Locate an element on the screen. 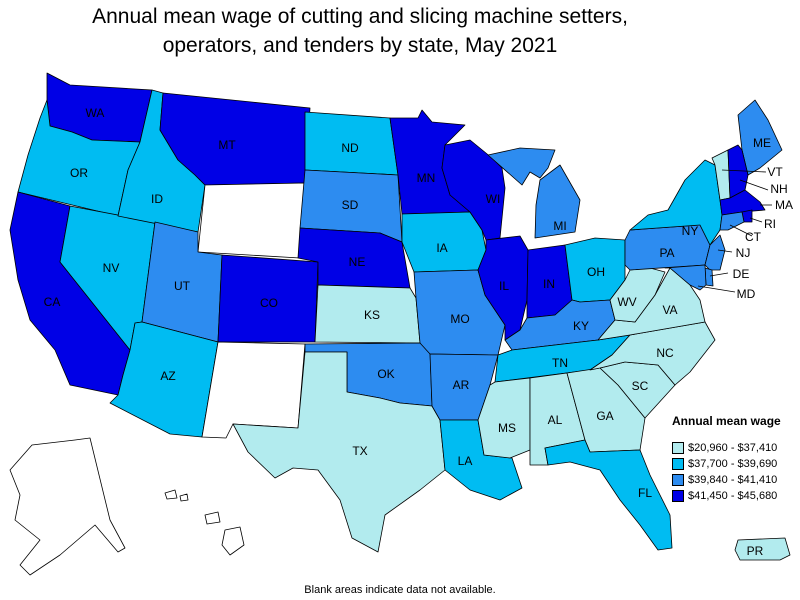 The height and width of the screenshot is (600, 800). label-ky: KY is located at coordinates (581, 326).